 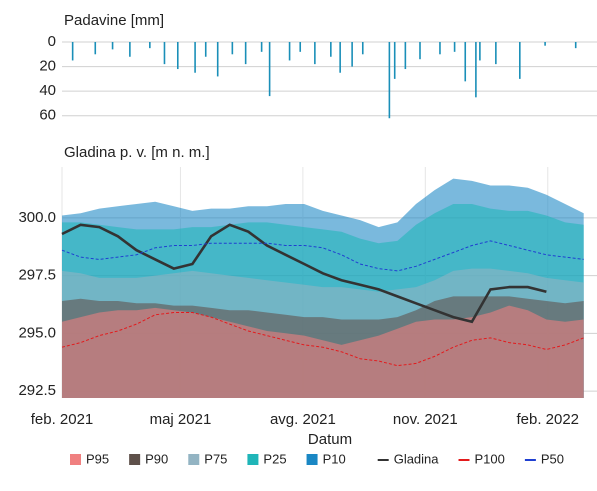 I want to click on y-tick-label: 295.0, so click(x=37, y=332).